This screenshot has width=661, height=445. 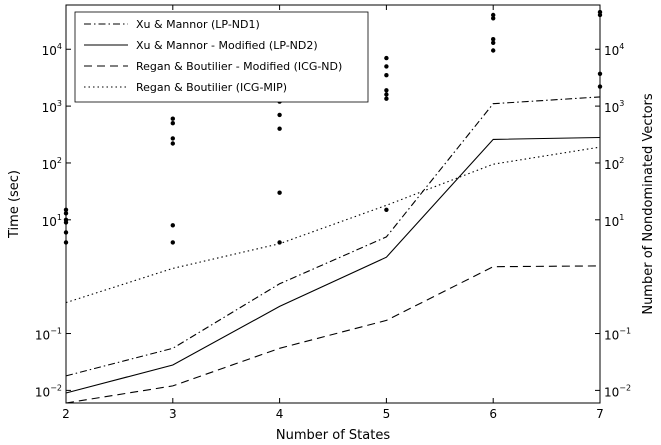 I want to click on y-axis-label-left: Time (sec), so click(x=14, y=204).